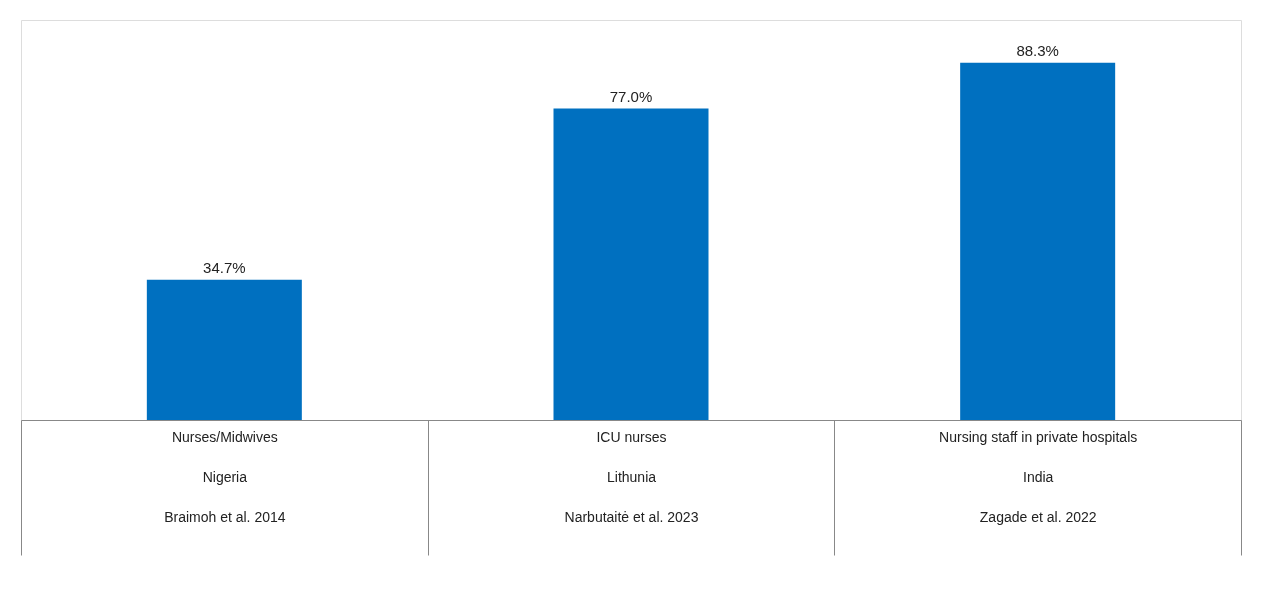 This screenshot has width=1268, height=605. What do you see at coordinates (225, 476) in the screenshot?
I see `category-label: Nurses/Midwives Nigeria Braimoh et al. 2014` at bounding box center [225, 476].